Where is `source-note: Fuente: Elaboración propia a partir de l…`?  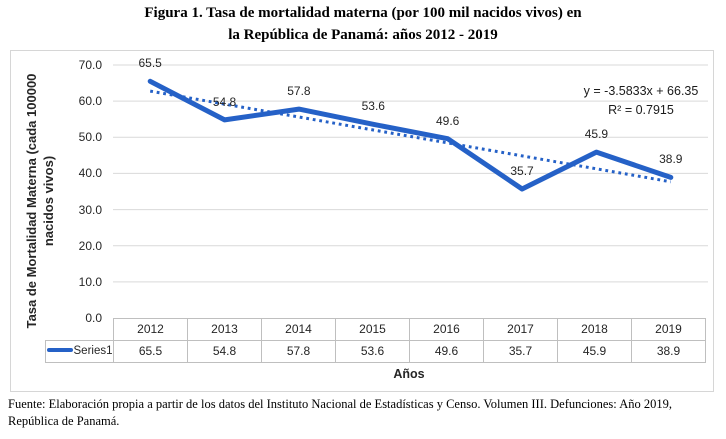
source-note: Fuente: Elaboración propia a partir de l… is located at coordinates (340, 412).